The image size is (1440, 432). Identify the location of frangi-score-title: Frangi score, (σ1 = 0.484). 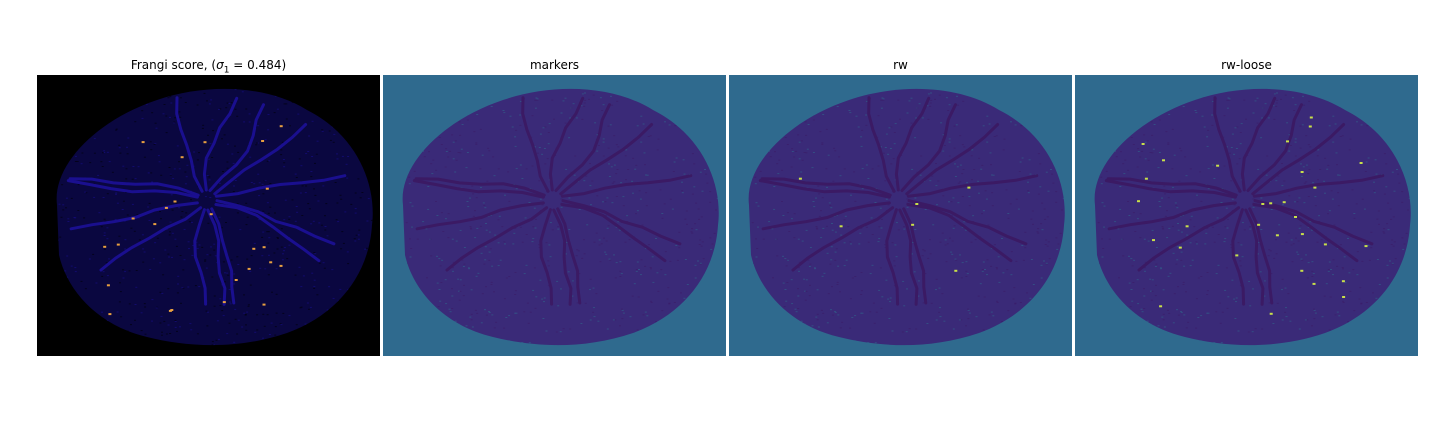
(208, 67).